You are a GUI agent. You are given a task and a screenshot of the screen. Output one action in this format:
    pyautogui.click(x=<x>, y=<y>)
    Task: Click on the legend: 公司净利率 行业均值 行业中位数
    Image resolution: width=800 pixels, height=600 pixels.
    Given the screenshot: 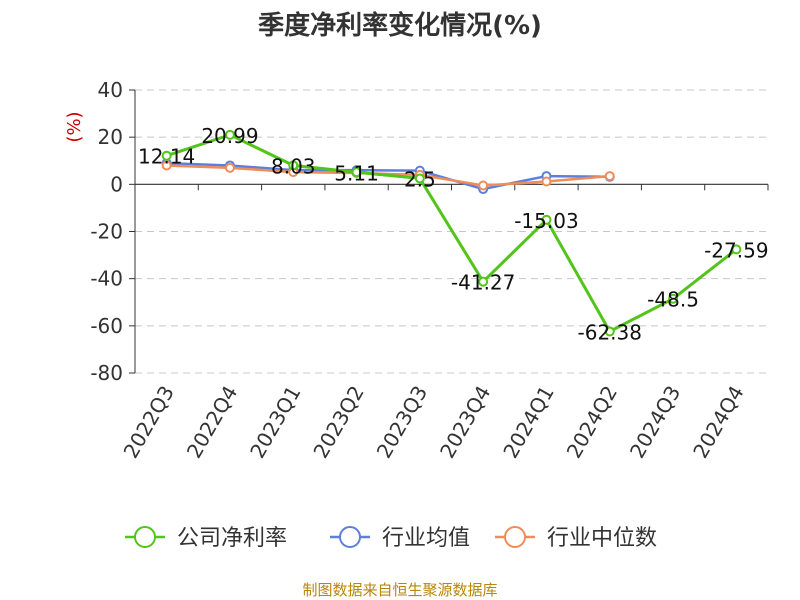 What is the action you would take?
    pyautogui.click(x=391, y=538)
    